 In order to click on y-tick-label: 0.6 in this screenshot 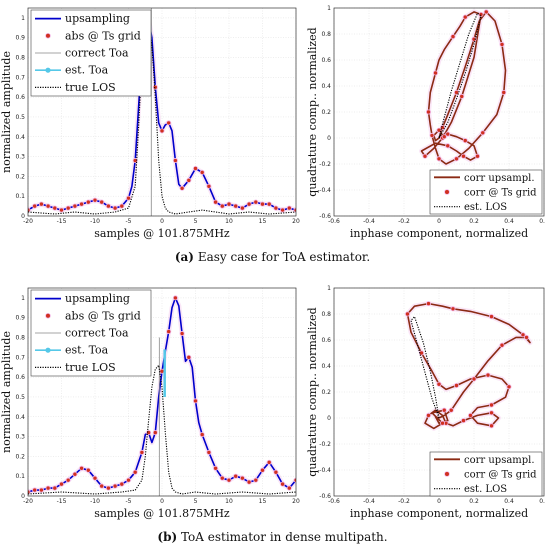, I will do `click(20, 97)`.